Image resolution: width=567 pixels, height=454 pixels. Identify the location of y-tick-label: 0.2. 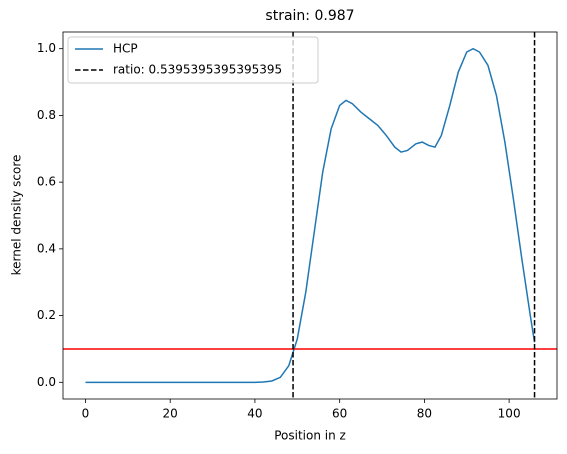
(46, 315).